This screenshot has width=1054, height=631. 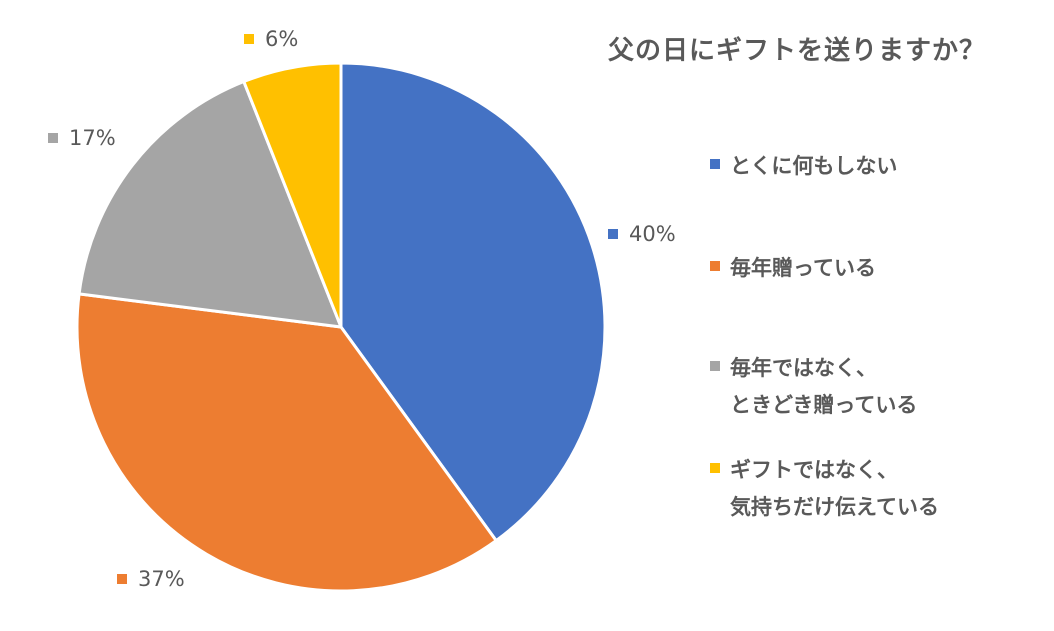 What do you see at coordinates (803, 268) in the screenshot?
I see `legend-label: 毎年贈っている` at bounding box center [803, 268].